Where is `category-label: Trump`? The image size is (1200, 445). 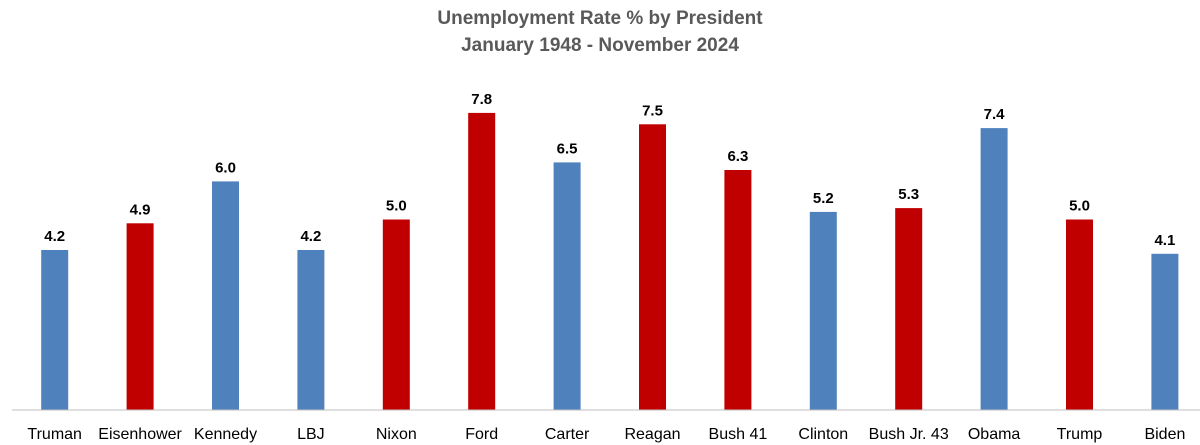 category-label: Trump is located at coordinates (1080, 434).